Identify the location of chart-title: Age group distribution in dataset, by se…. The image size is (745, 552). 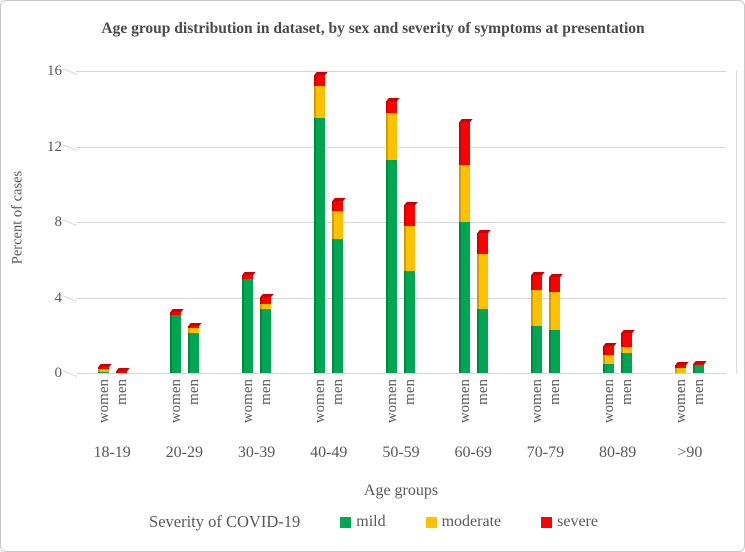
(373, 28).